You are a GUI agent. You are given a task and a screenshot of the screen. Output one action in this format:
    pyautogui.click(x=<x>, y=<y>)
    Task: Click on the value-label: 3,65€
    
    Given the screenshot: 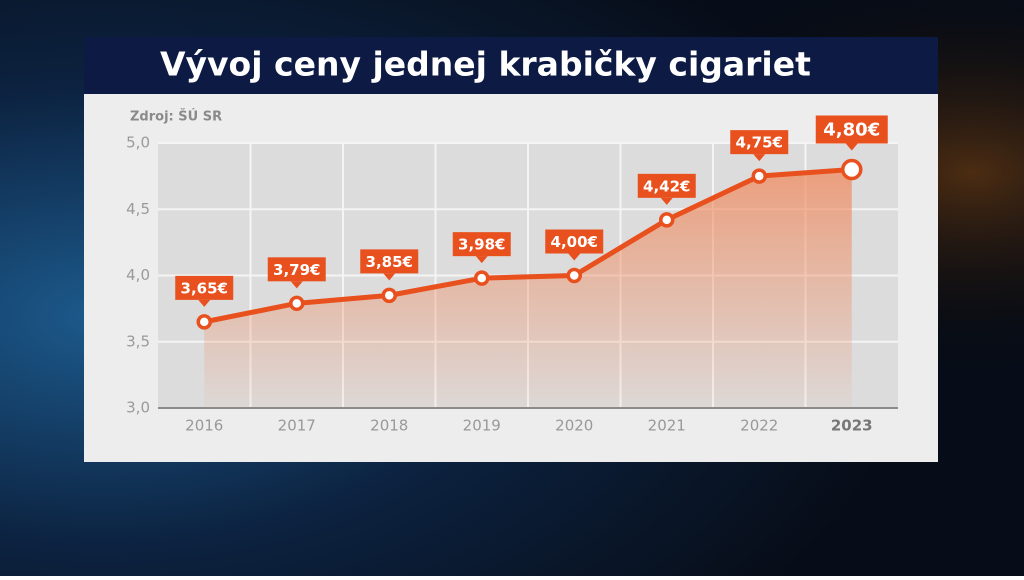 What is the action you would take?
    pyautogui.click(x=204, y=288)
    